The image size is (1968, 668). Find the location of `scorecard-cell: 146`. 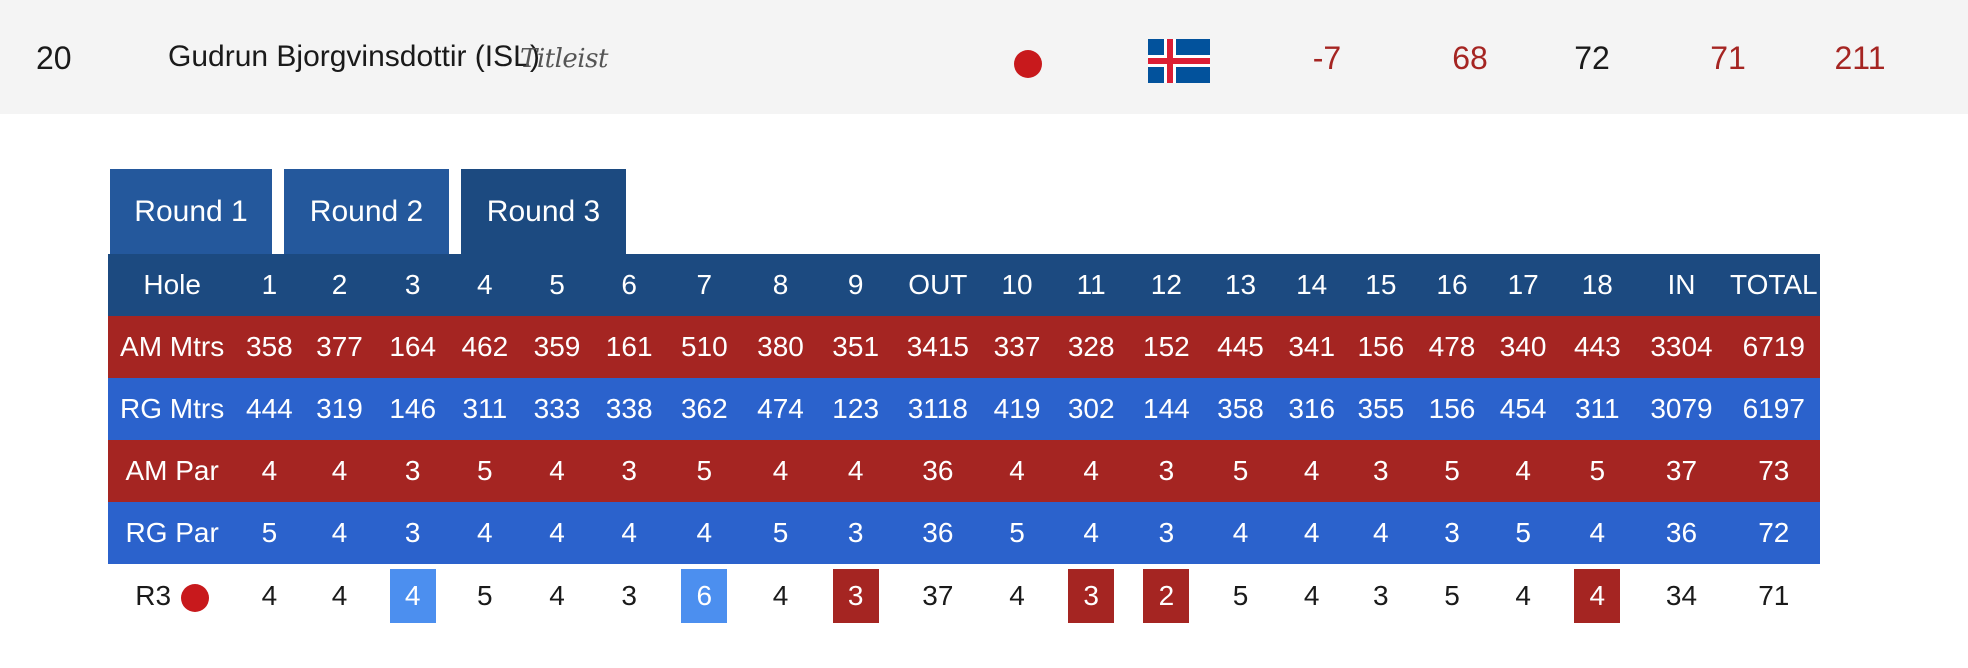

scorecard-cell: 146 is located at coordinates (412, 409).